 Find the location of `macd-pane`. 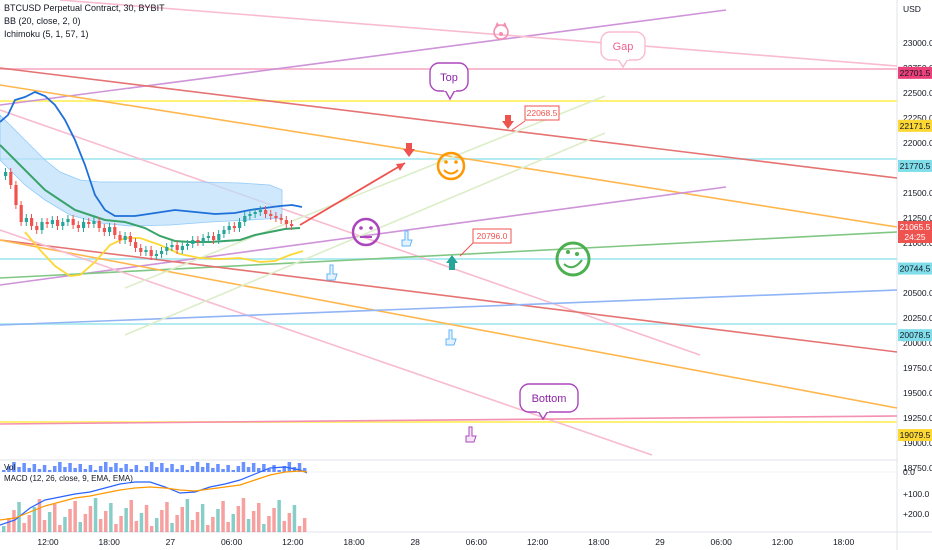

macd-pane is located at coordinates (448, 497).